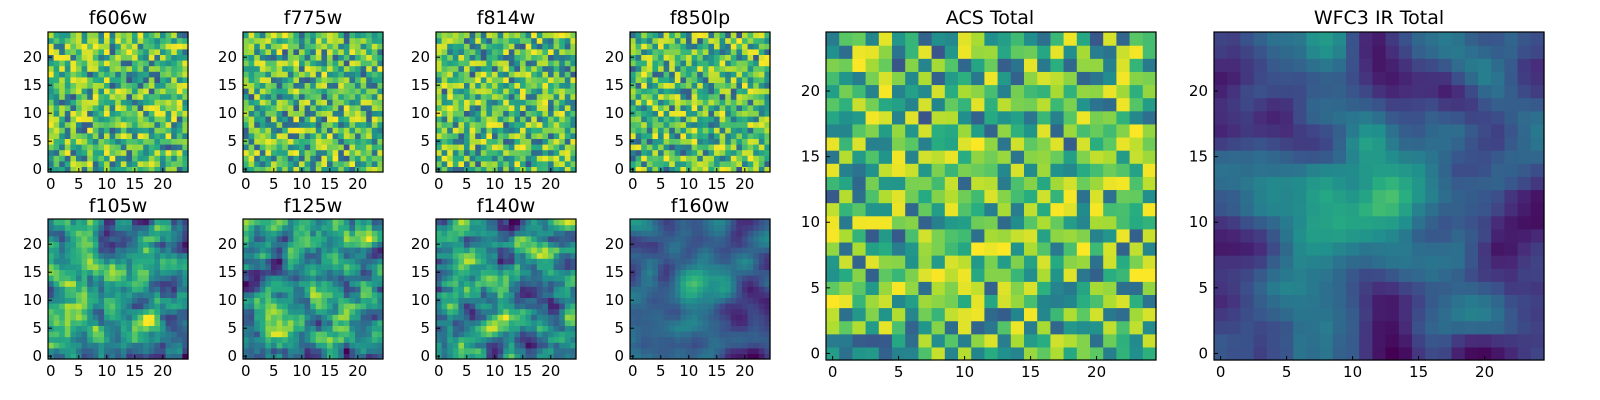 The image size is (1600, 400). What do you see at coordinates (246, 184) in the screenshot?
I see `x-tick-label-f775w: 0` at bounding box center [246, 184].